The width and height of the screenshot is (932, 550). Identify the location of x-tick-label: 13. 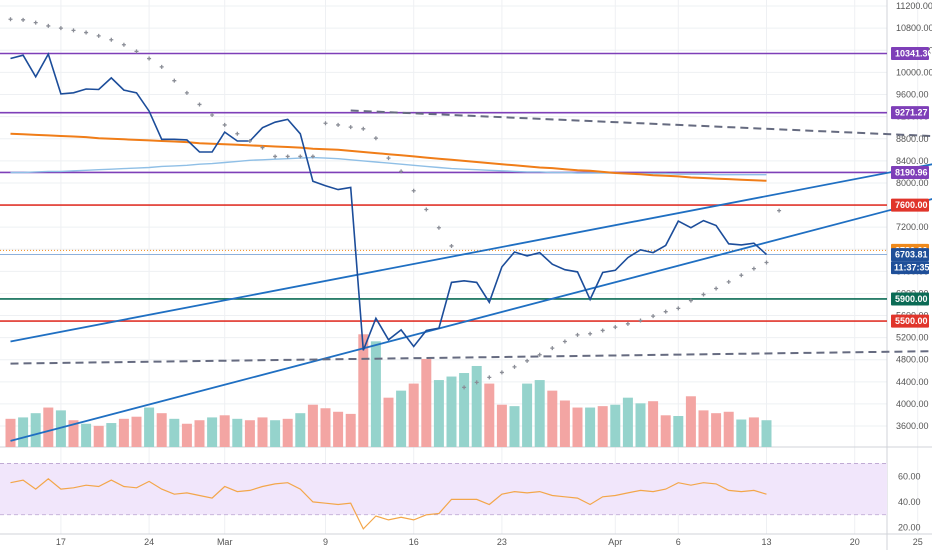
(766, 542).